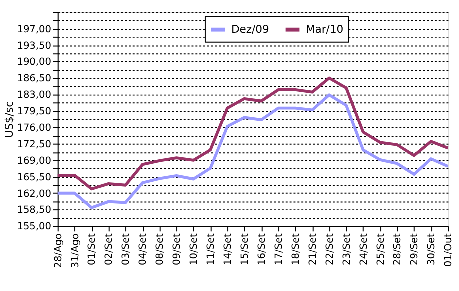 This screenshot has height=291, width=459. What do you see at coordinates (76, 251) in the screenshot?
I see `x-tick-label: 31/Ago` at bounding box center [76, 251].